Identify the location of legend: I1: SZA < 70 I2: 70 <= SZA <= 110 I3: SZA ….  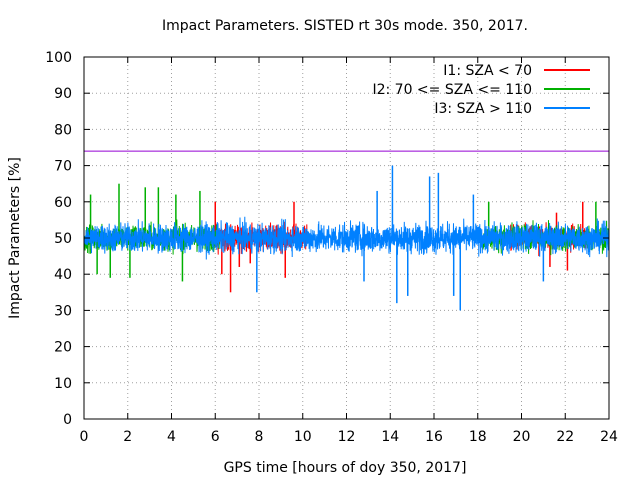
(481, 90).